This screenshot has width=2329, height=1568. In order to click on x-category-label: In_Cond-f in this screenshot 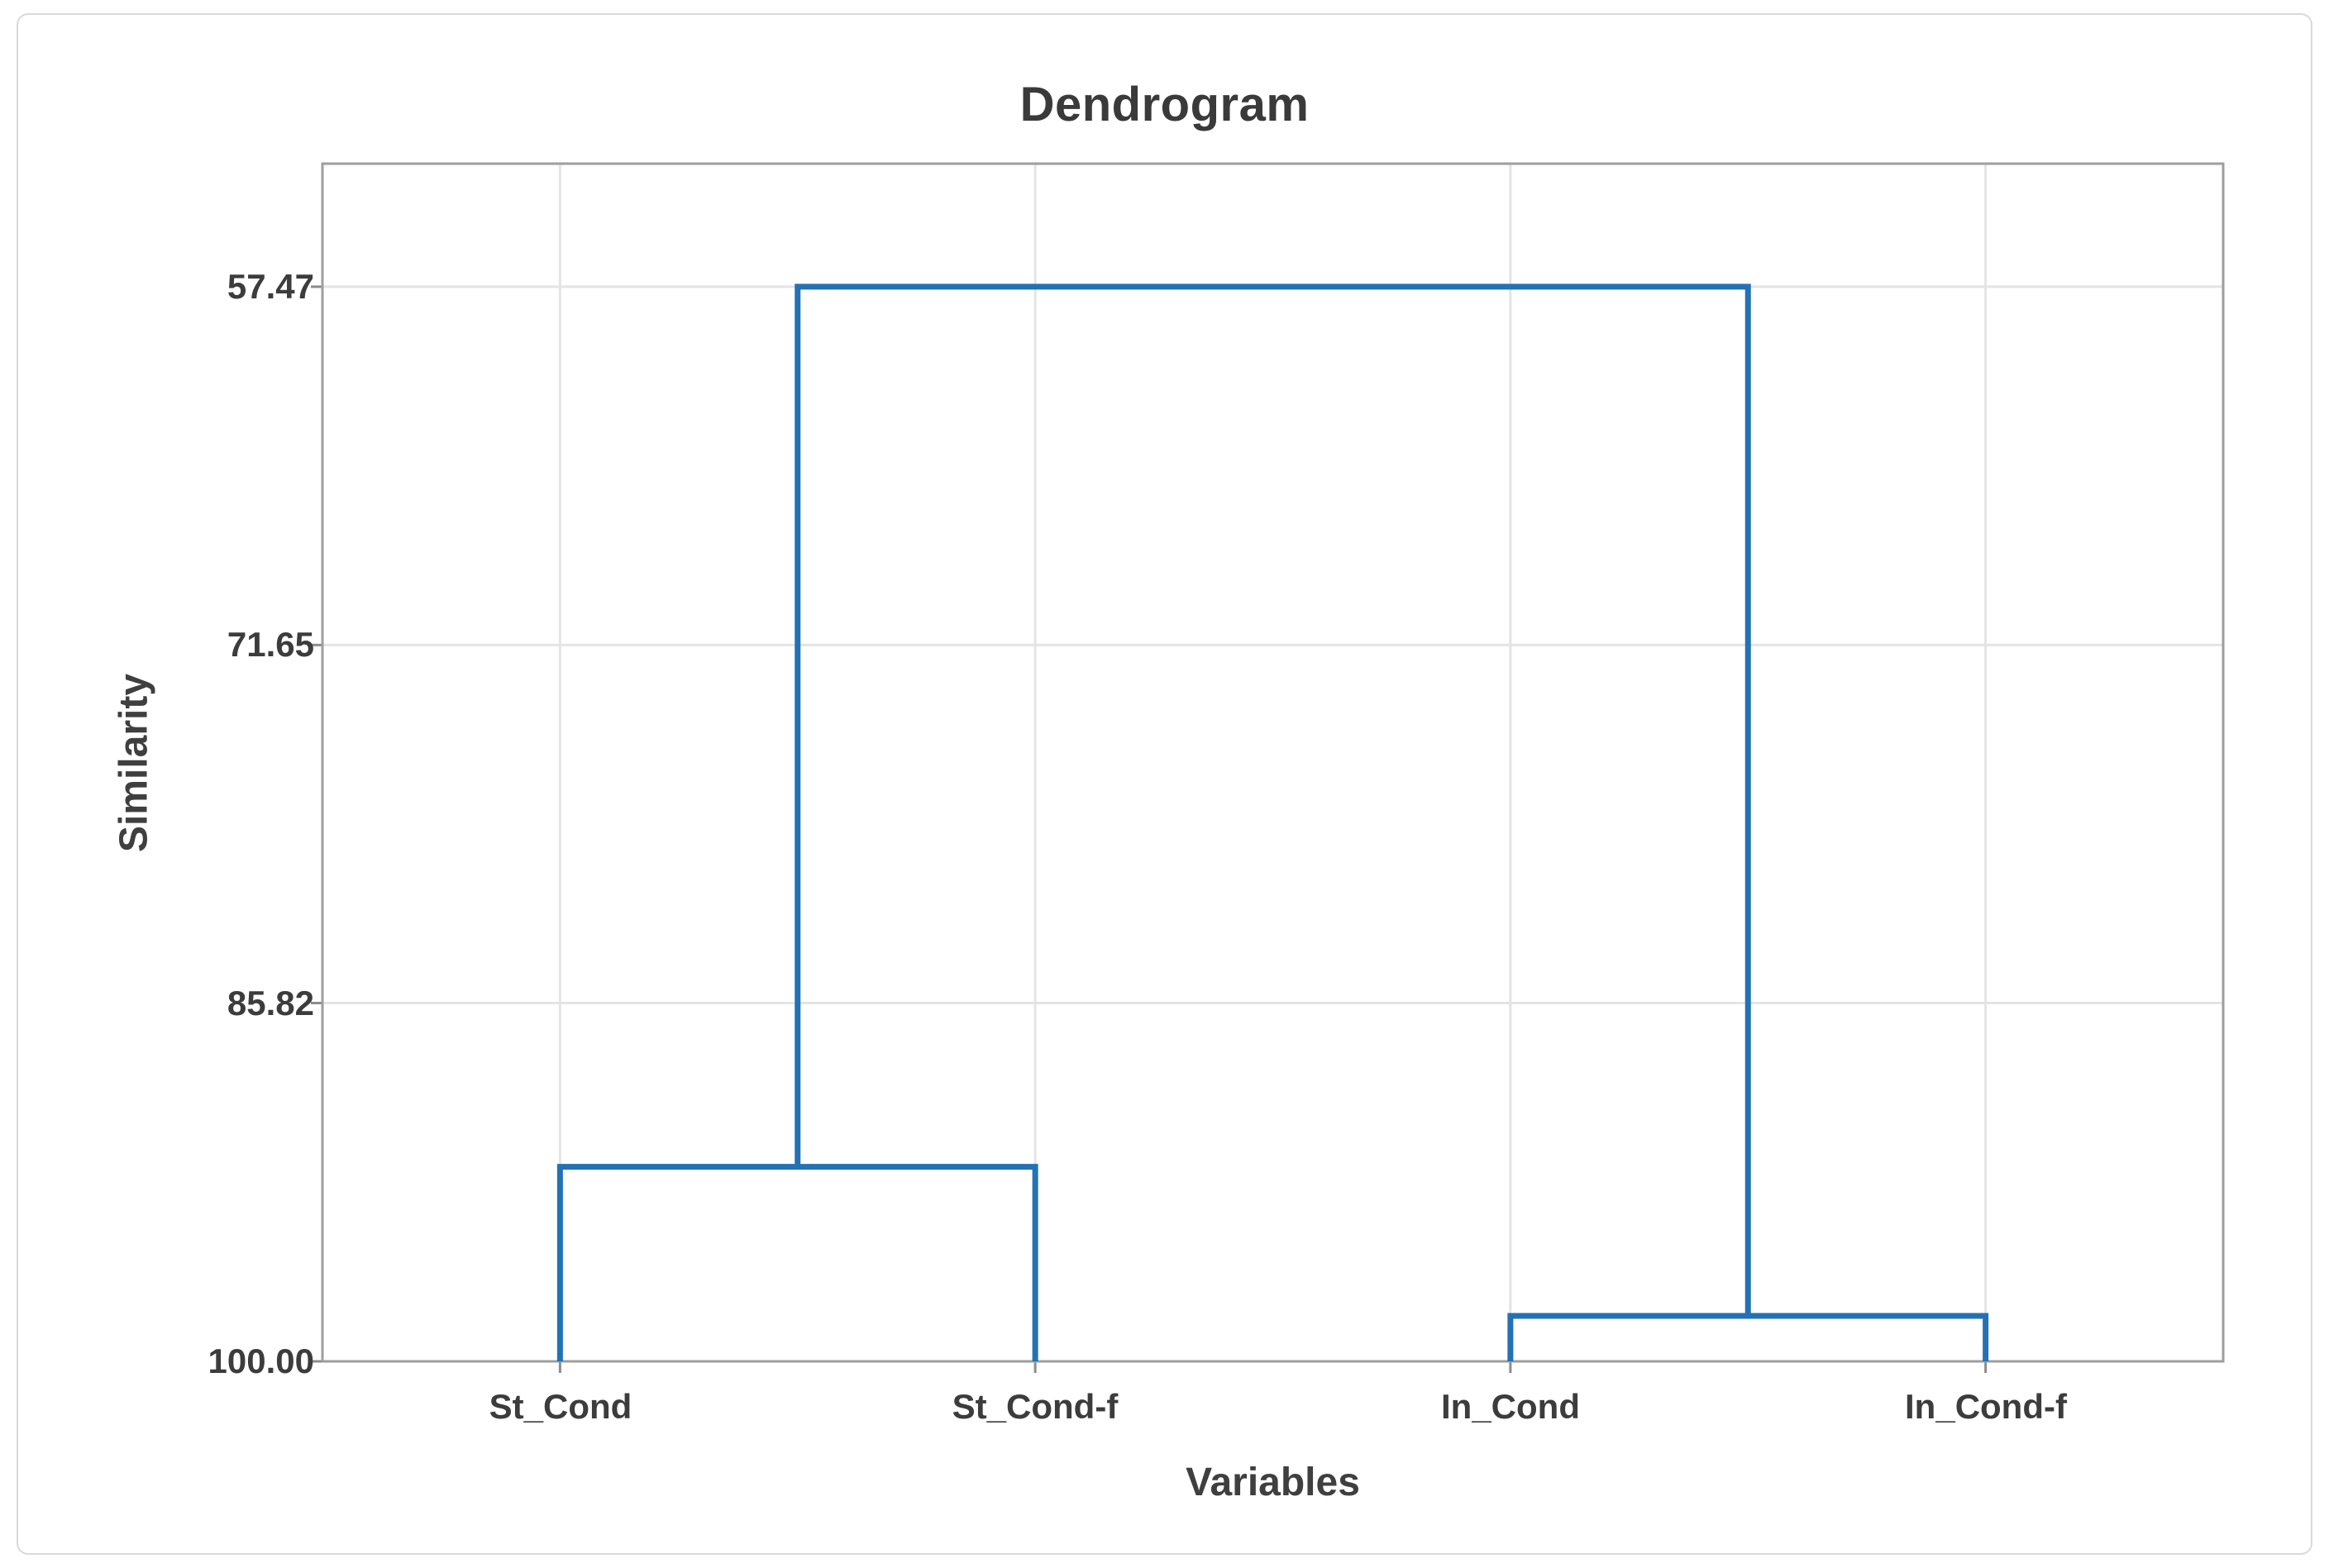, I will do `click(1986, 1406)`.